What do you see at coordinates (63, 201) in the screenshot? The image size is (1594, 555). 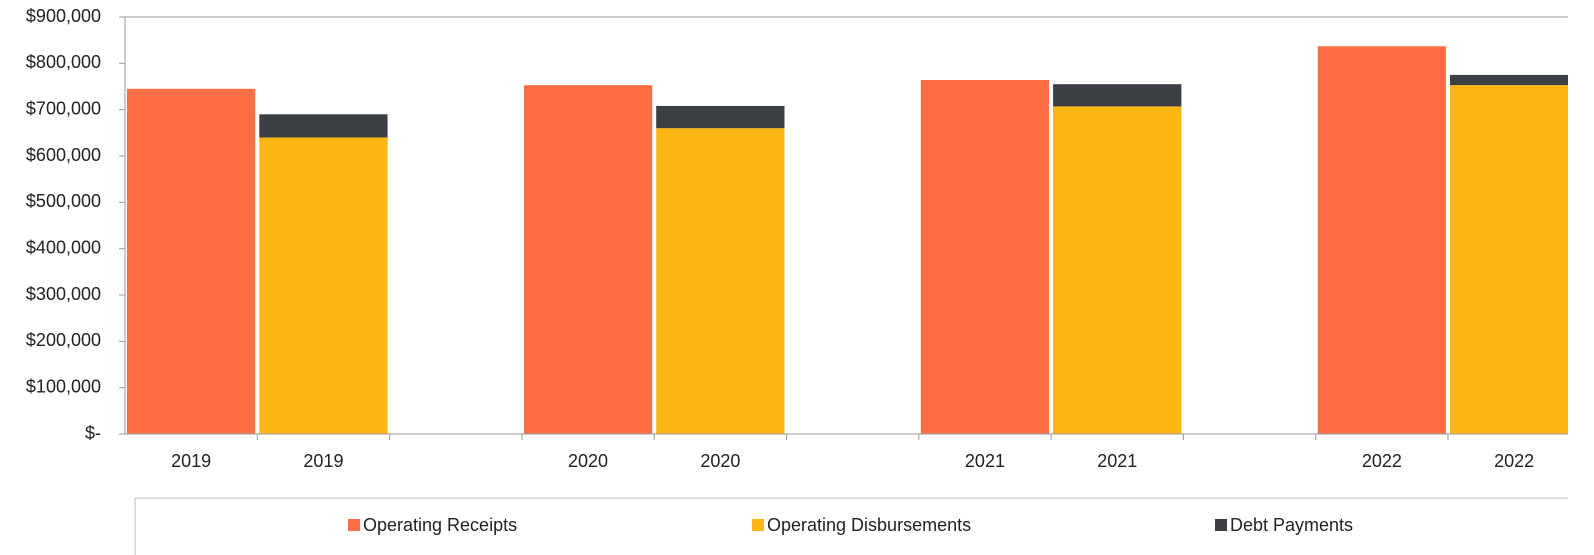 I see `y-tick-label: $500,000` at bounding box center [63, 201].